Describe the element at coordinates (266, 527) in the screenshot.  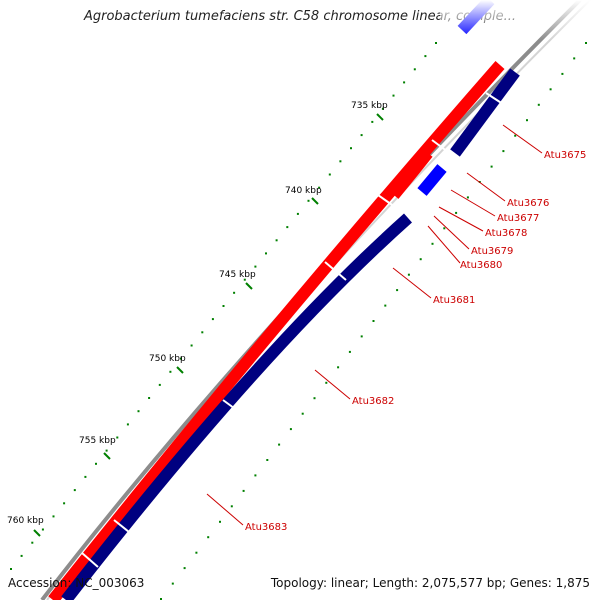
I see `gene-label: Atu3683` at that location.